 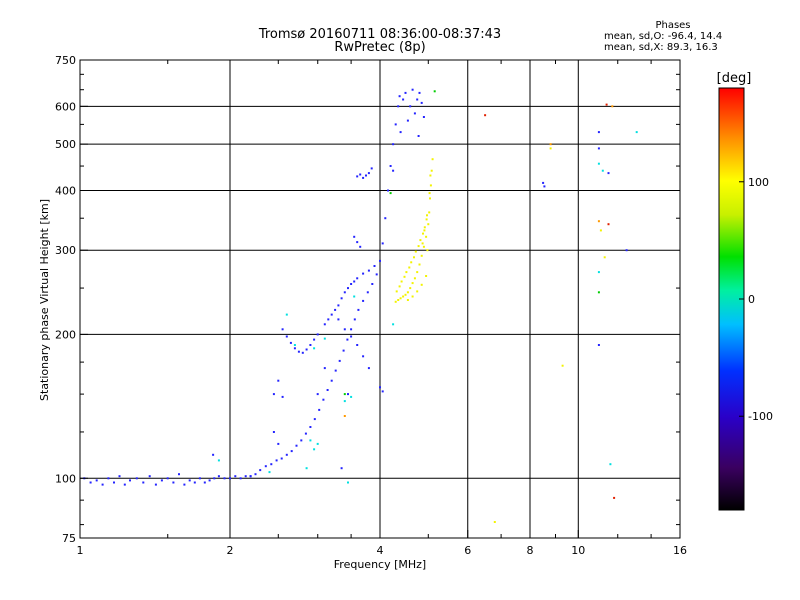 What do you see at coordinates (758, 182) in the screenshot?
I see `colorbar-tick-label: 100` at bounding box center [758, 182].